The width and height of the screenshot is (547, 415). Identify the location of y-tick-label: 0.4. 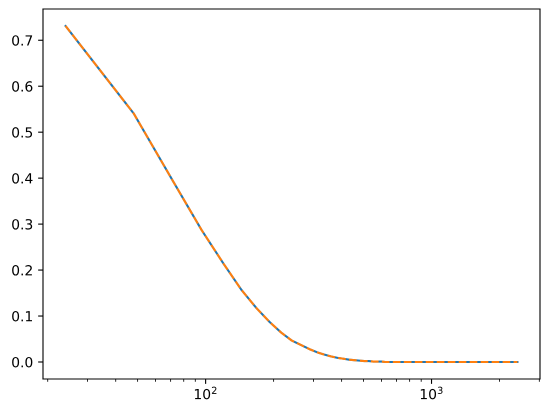
(22, 178).